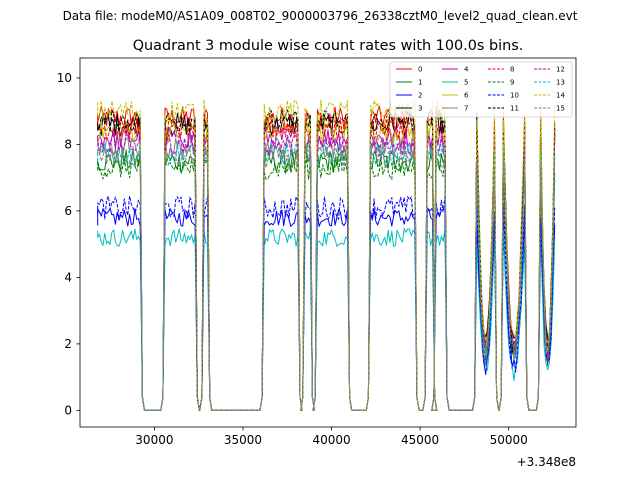 The width and height of the screenshot is (640, 480). What do you see at coordinates (481, 89) in the screenshot?
I see `legend-box` at bounding box center [481, 89].